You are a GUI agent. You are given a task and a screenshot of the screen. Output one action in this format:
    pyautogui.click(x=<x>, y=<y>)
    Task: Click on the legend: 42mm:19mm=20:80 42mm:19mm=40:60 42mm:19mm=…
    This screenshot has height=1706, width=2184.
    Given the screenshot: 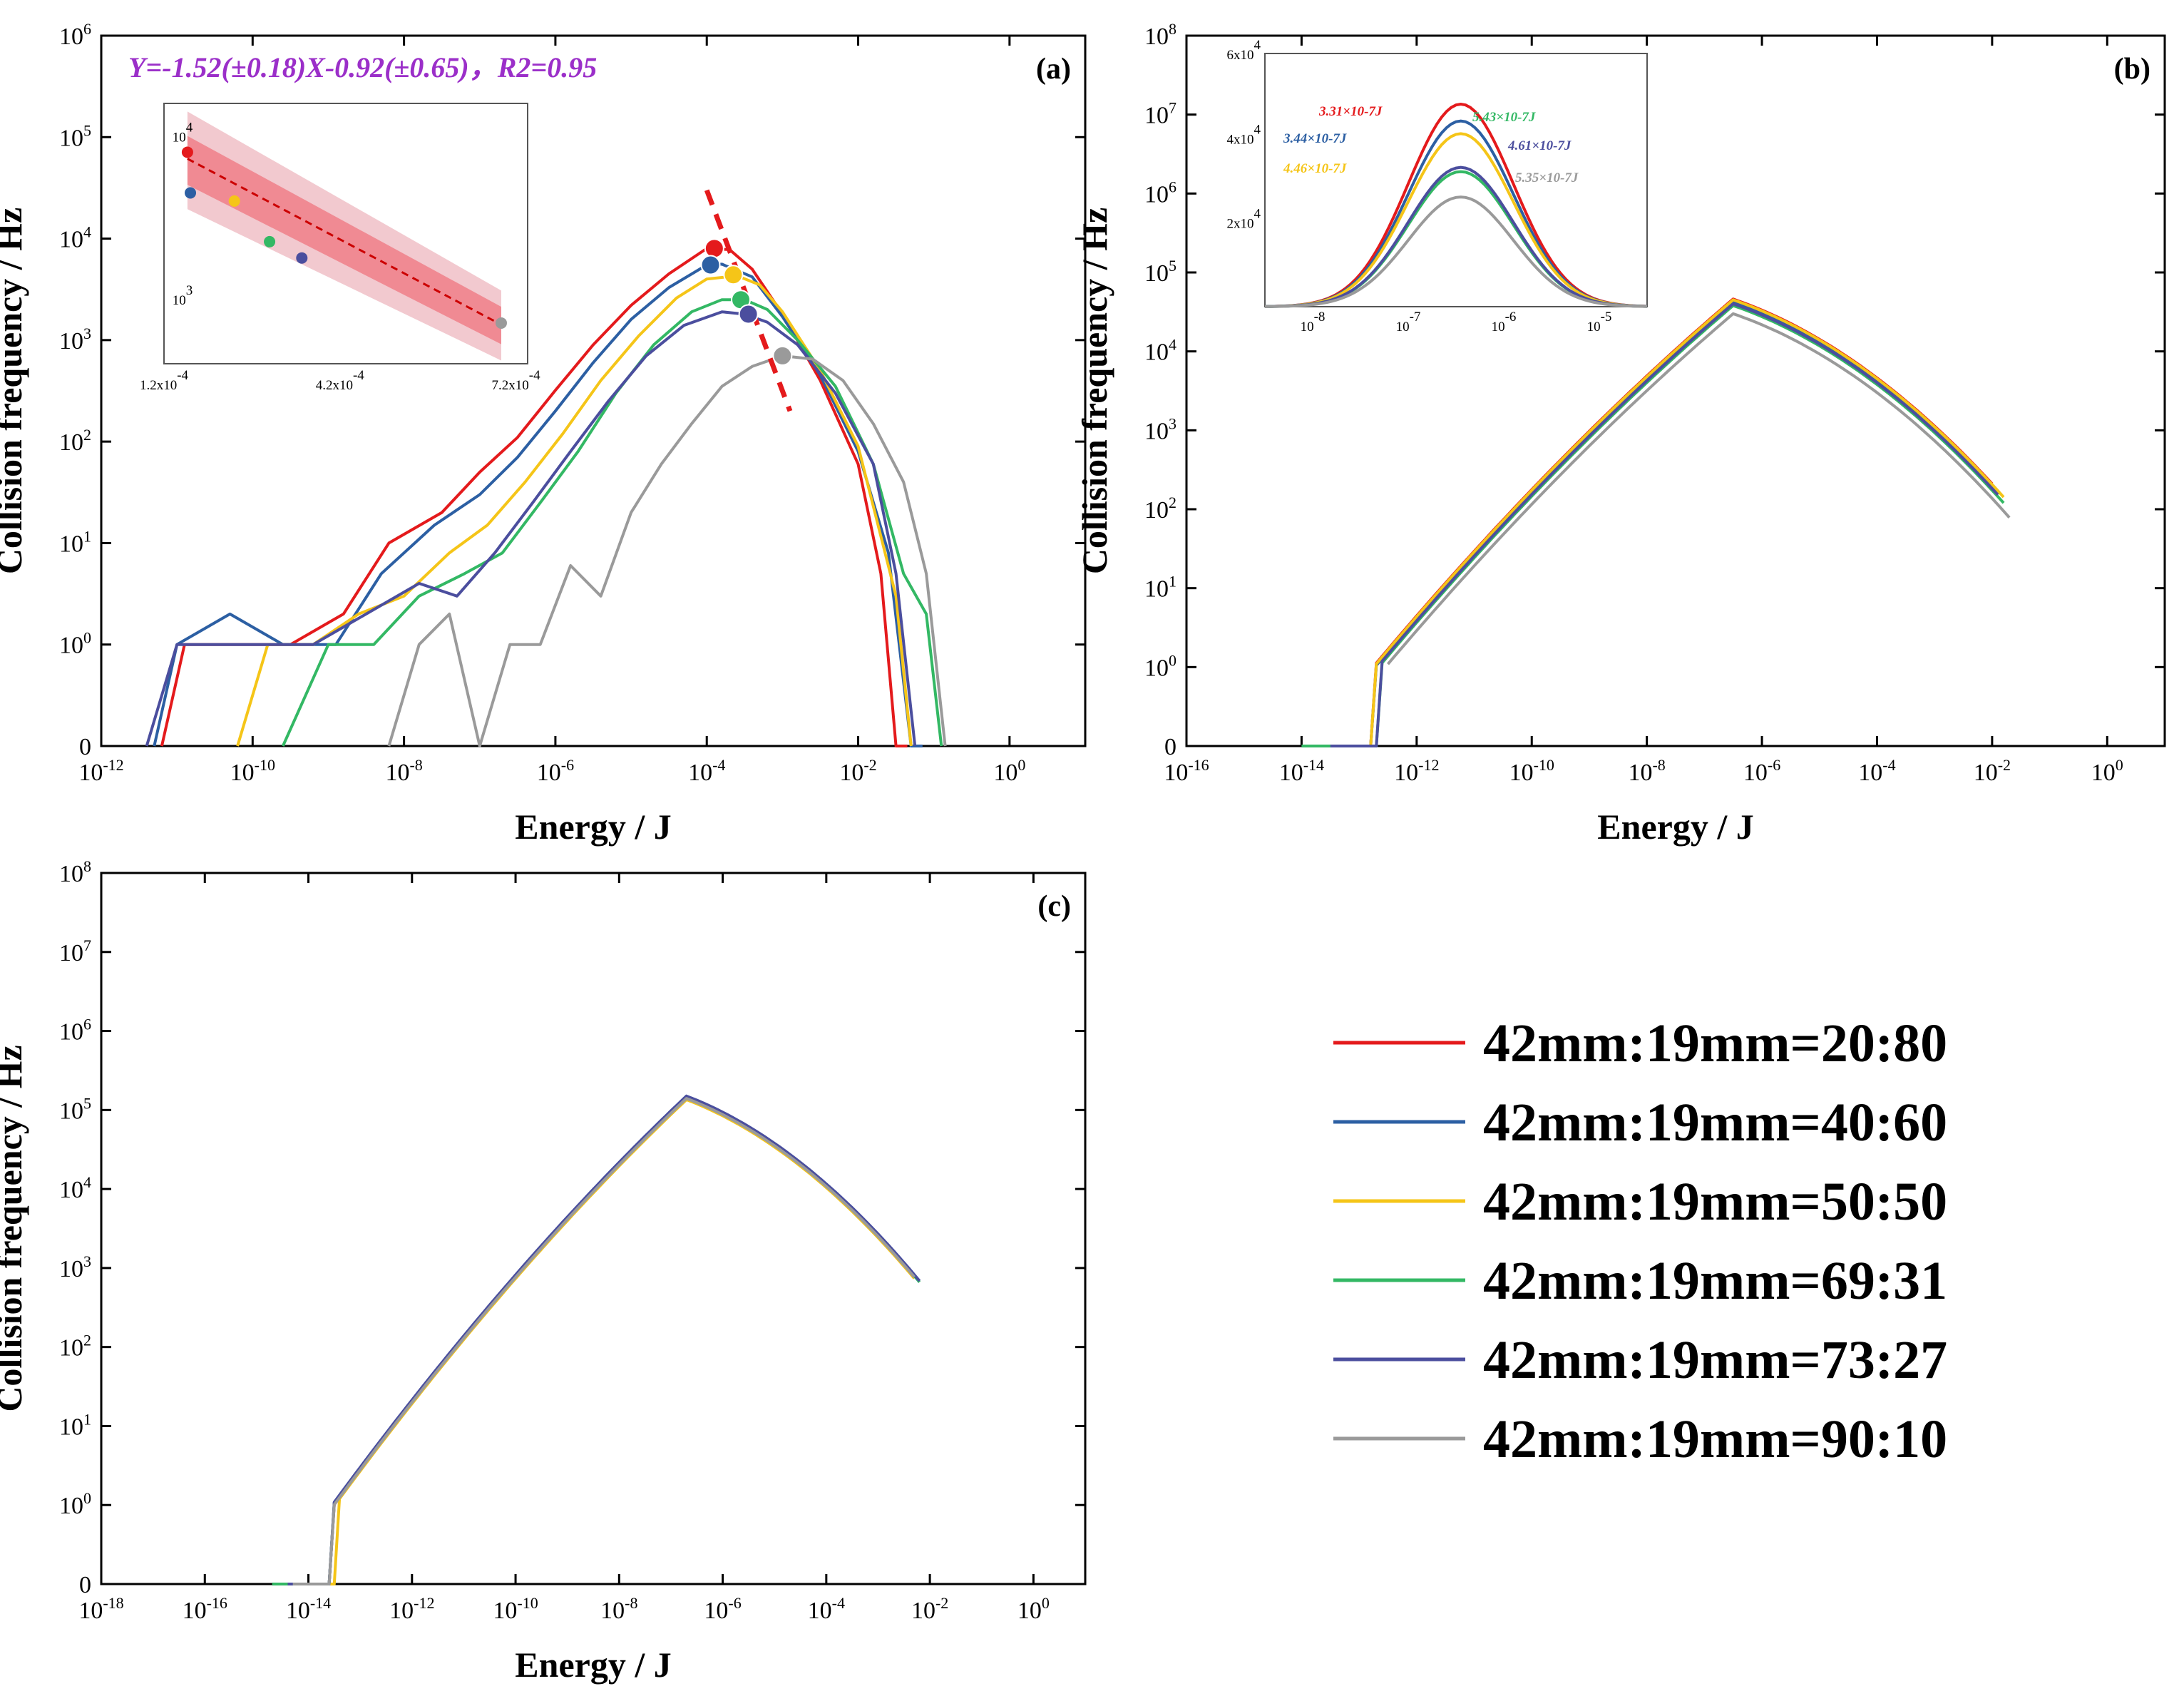 What is the action you would take?
    pyautogui.click(x=1640, y=1241)
    